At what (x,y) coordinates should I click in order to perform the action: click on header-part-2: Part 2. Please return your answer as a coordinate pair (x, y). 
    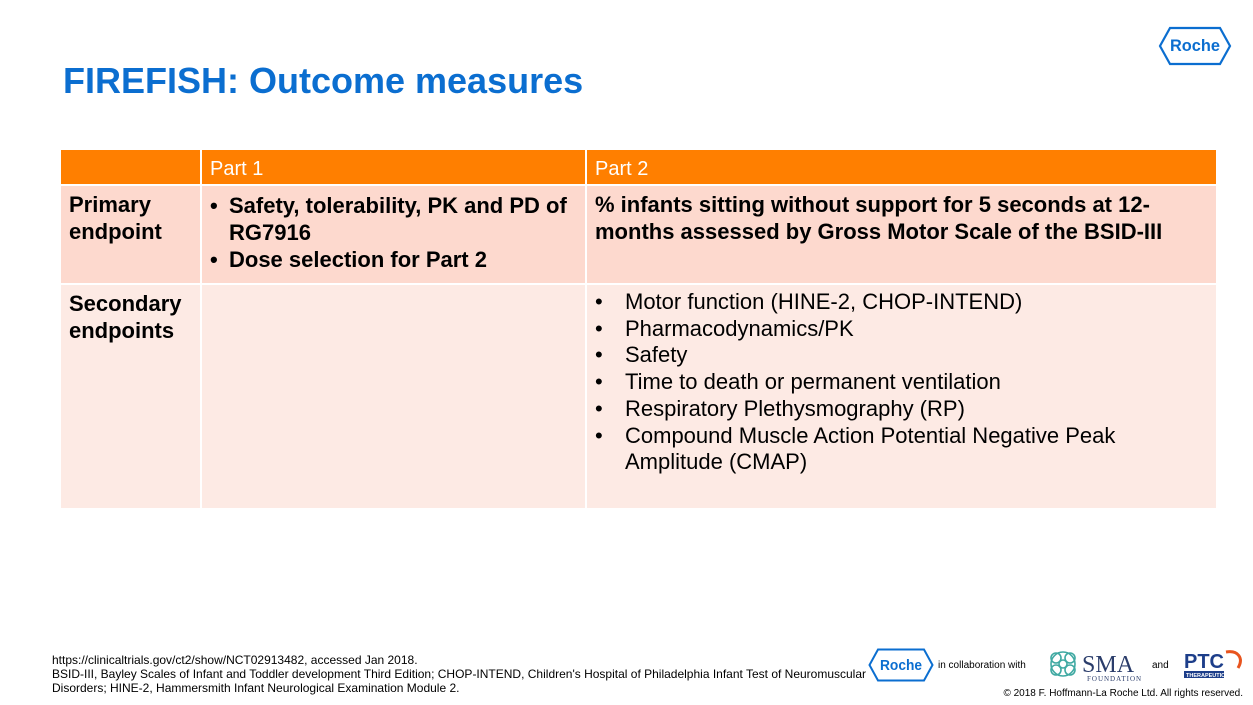
    Looking at the image, I should click on (901, 167).